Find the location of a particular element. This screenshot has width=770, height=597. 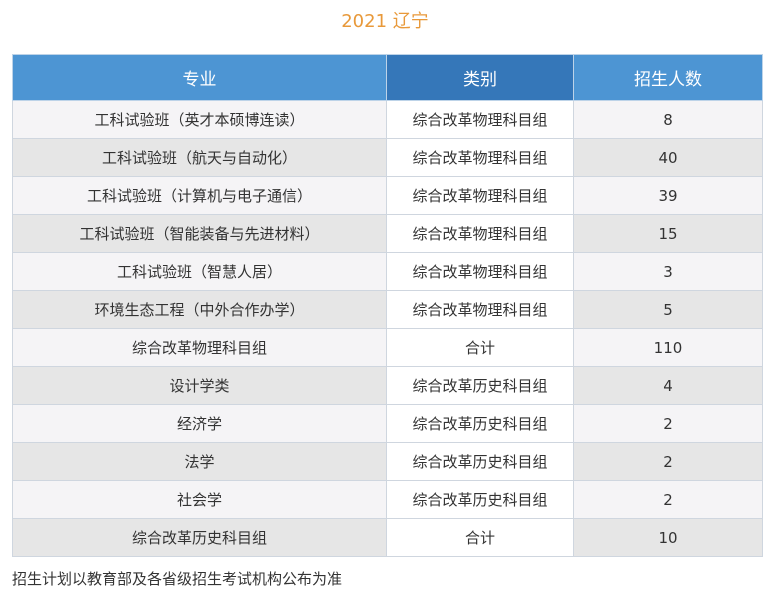

table-row-subtotal: 综合改革历史科目组 合计 10 is located at coordinates (387, 537).